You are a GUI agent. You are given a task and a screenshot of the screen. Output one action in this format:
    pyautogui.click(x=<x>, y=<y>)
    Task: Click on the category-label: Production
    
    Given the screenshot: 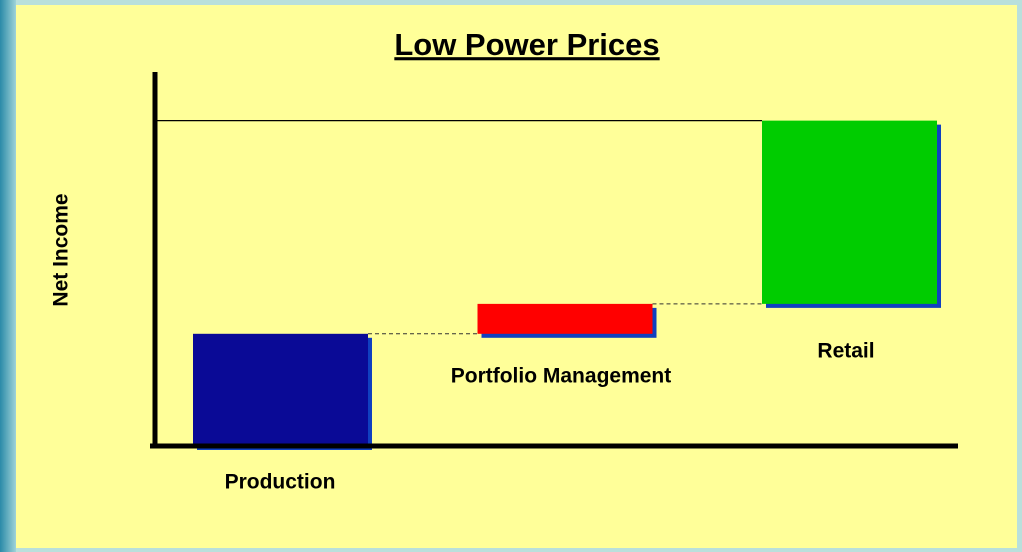 What is the action you would take?
    pyautogui.click(x=280, y=482)
    